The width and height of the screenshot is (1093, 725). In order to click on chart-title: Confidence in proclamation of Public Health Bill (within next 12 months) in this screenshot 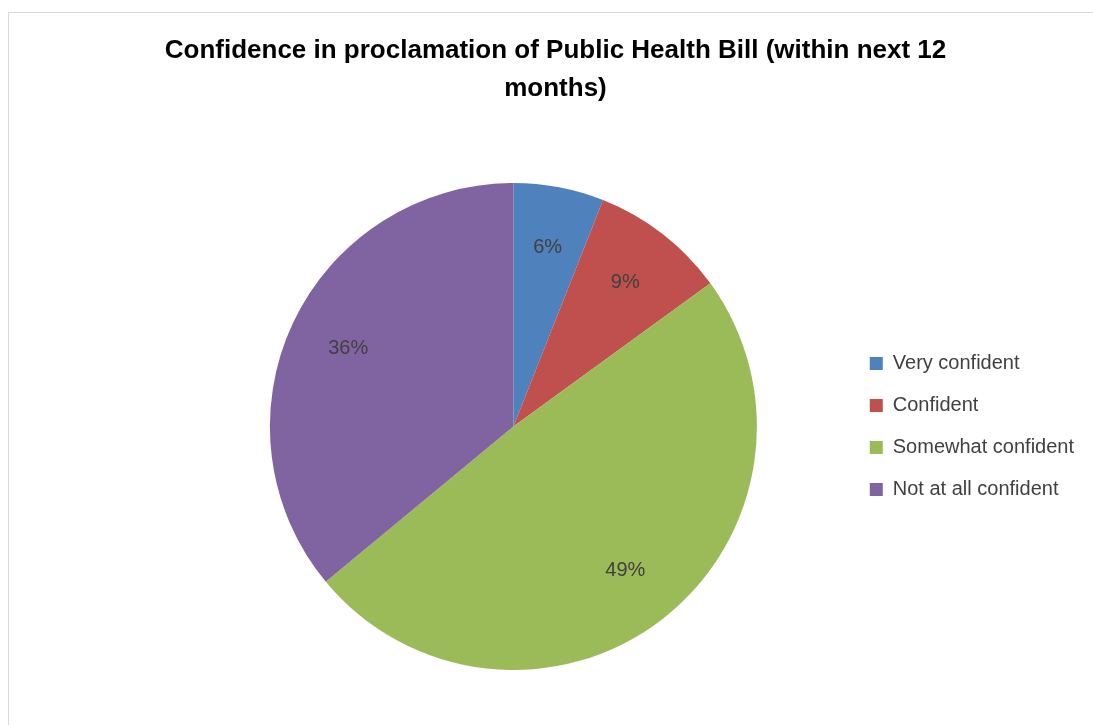, I will do `click(555, 68)`.